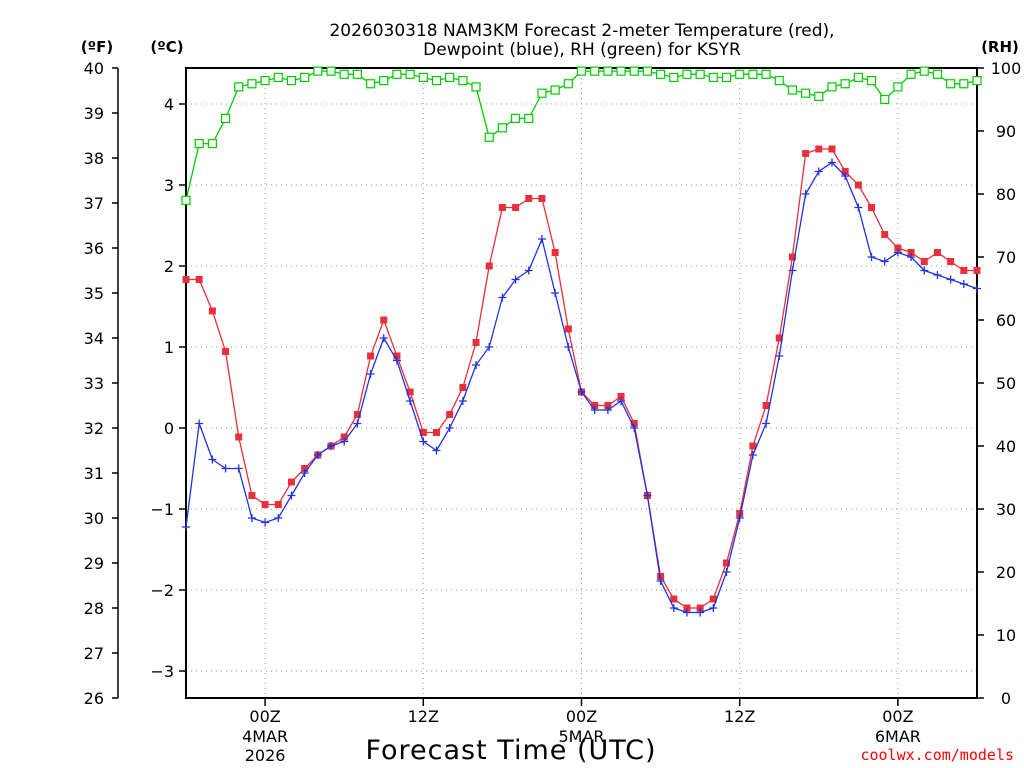 The height and width of the screenshot is (768, 1024). Describe the element at coordinates (1006, 194) in the screenshot. I see `rh-axis-tick-label: 80` at that location.